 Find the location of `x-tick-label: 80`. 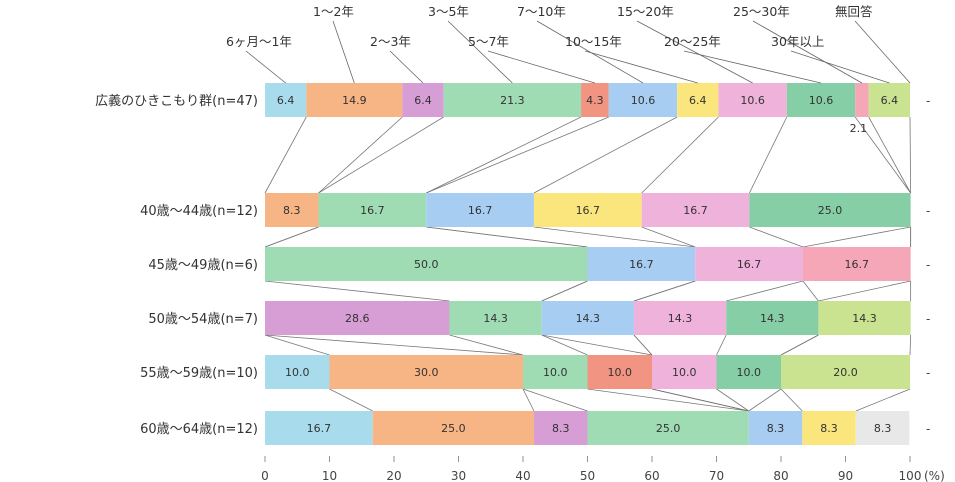

x-tick-label: 80 is located at coordinates (780, 475).